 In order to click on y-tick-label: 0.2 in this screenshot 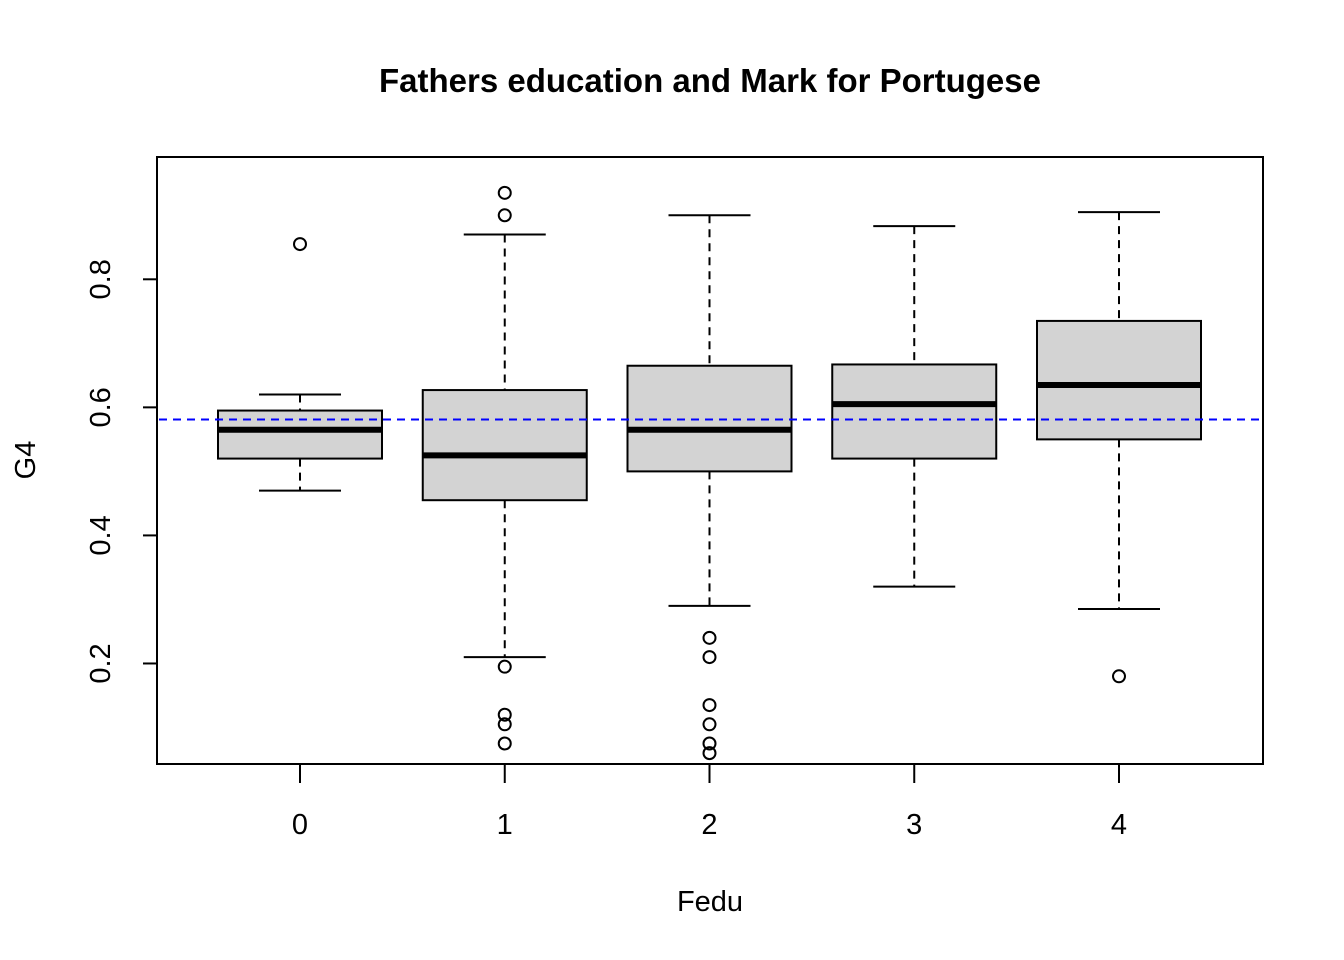, I will do `click(101, 663)`.